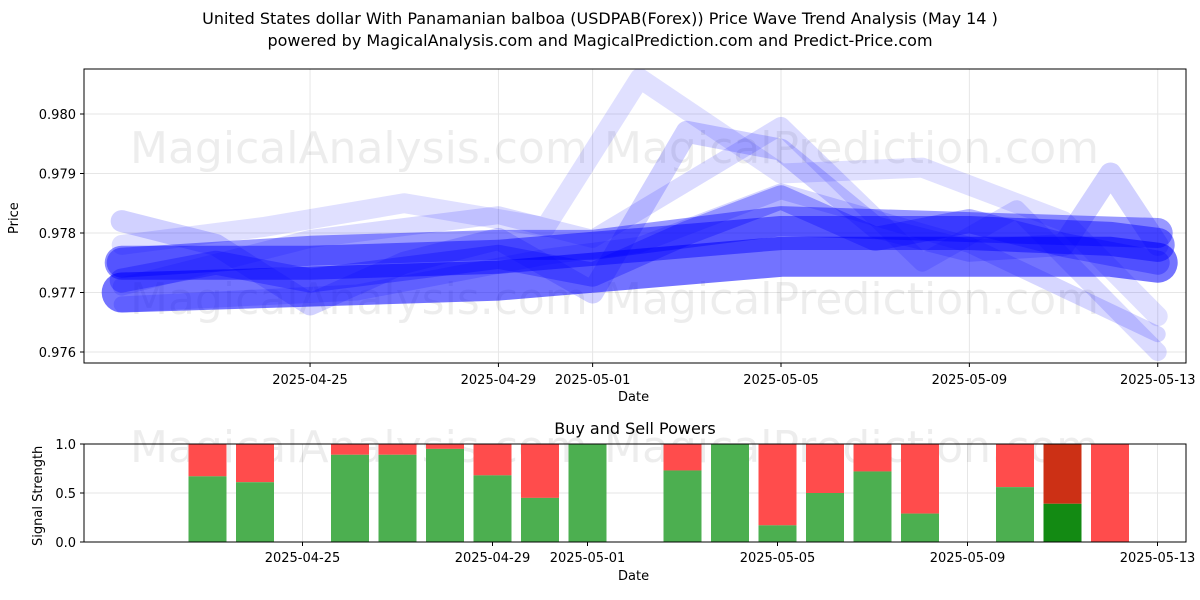 The image size is (1200, 600). What do you see at coordinates (310, 380) in the screenshot?
I see `price-x-tick-label: 2025-04-25` at bounding box center [310, 380].